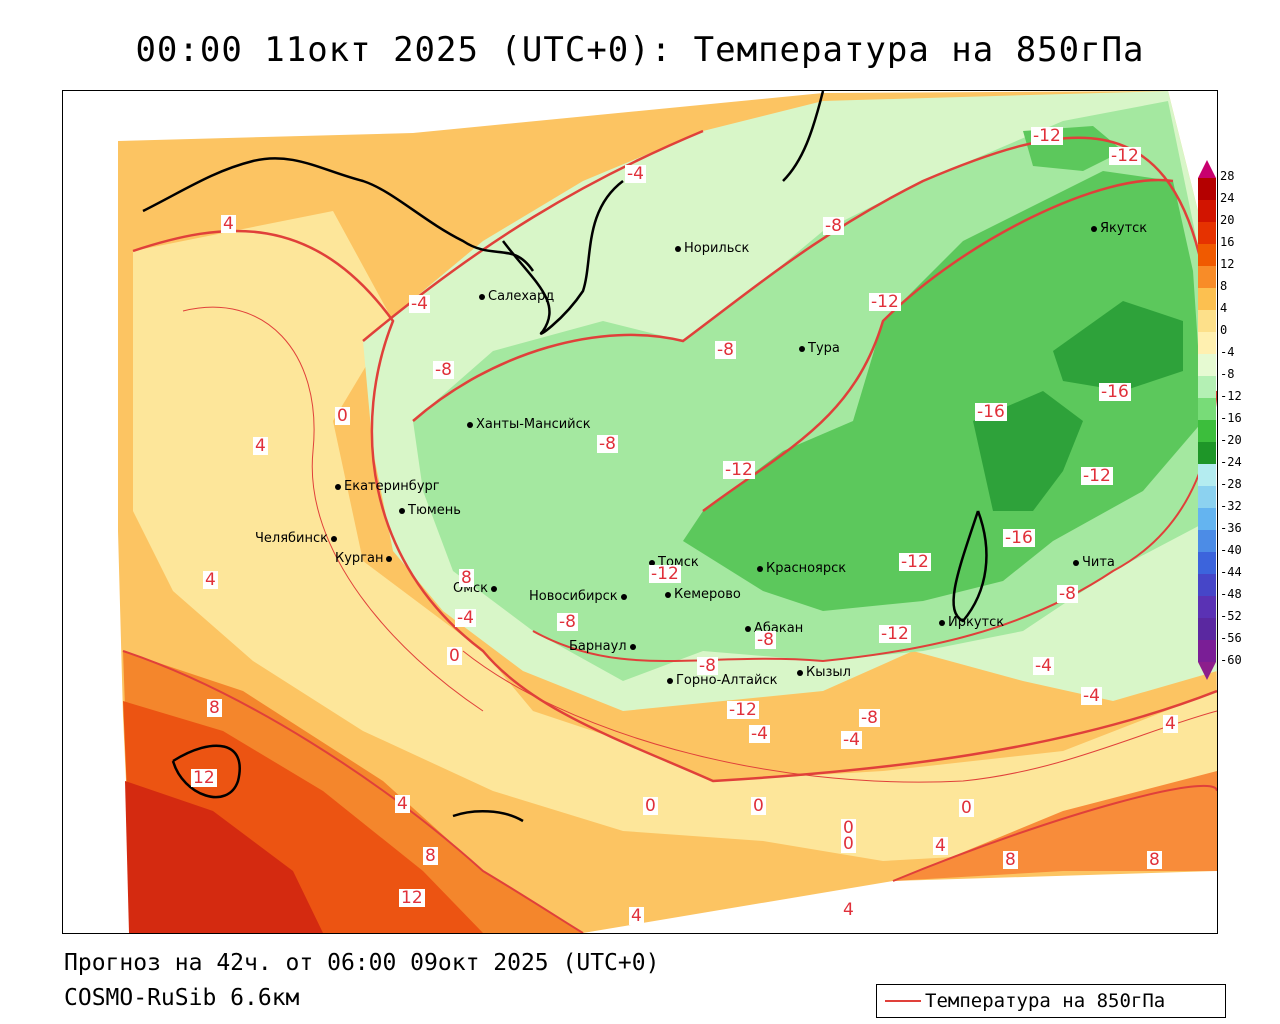  I want to click on zone-hottest, so click(224, 857).